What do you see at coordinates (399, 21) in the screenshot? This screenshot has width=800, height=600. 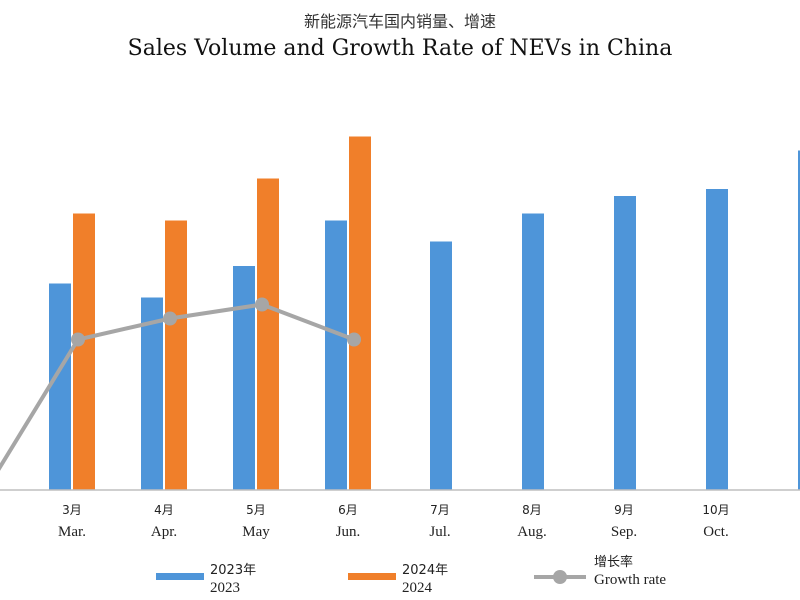 I see `chart-title-cn: 新能源汽车国内销量、增速` at bounding box center [399, 21].